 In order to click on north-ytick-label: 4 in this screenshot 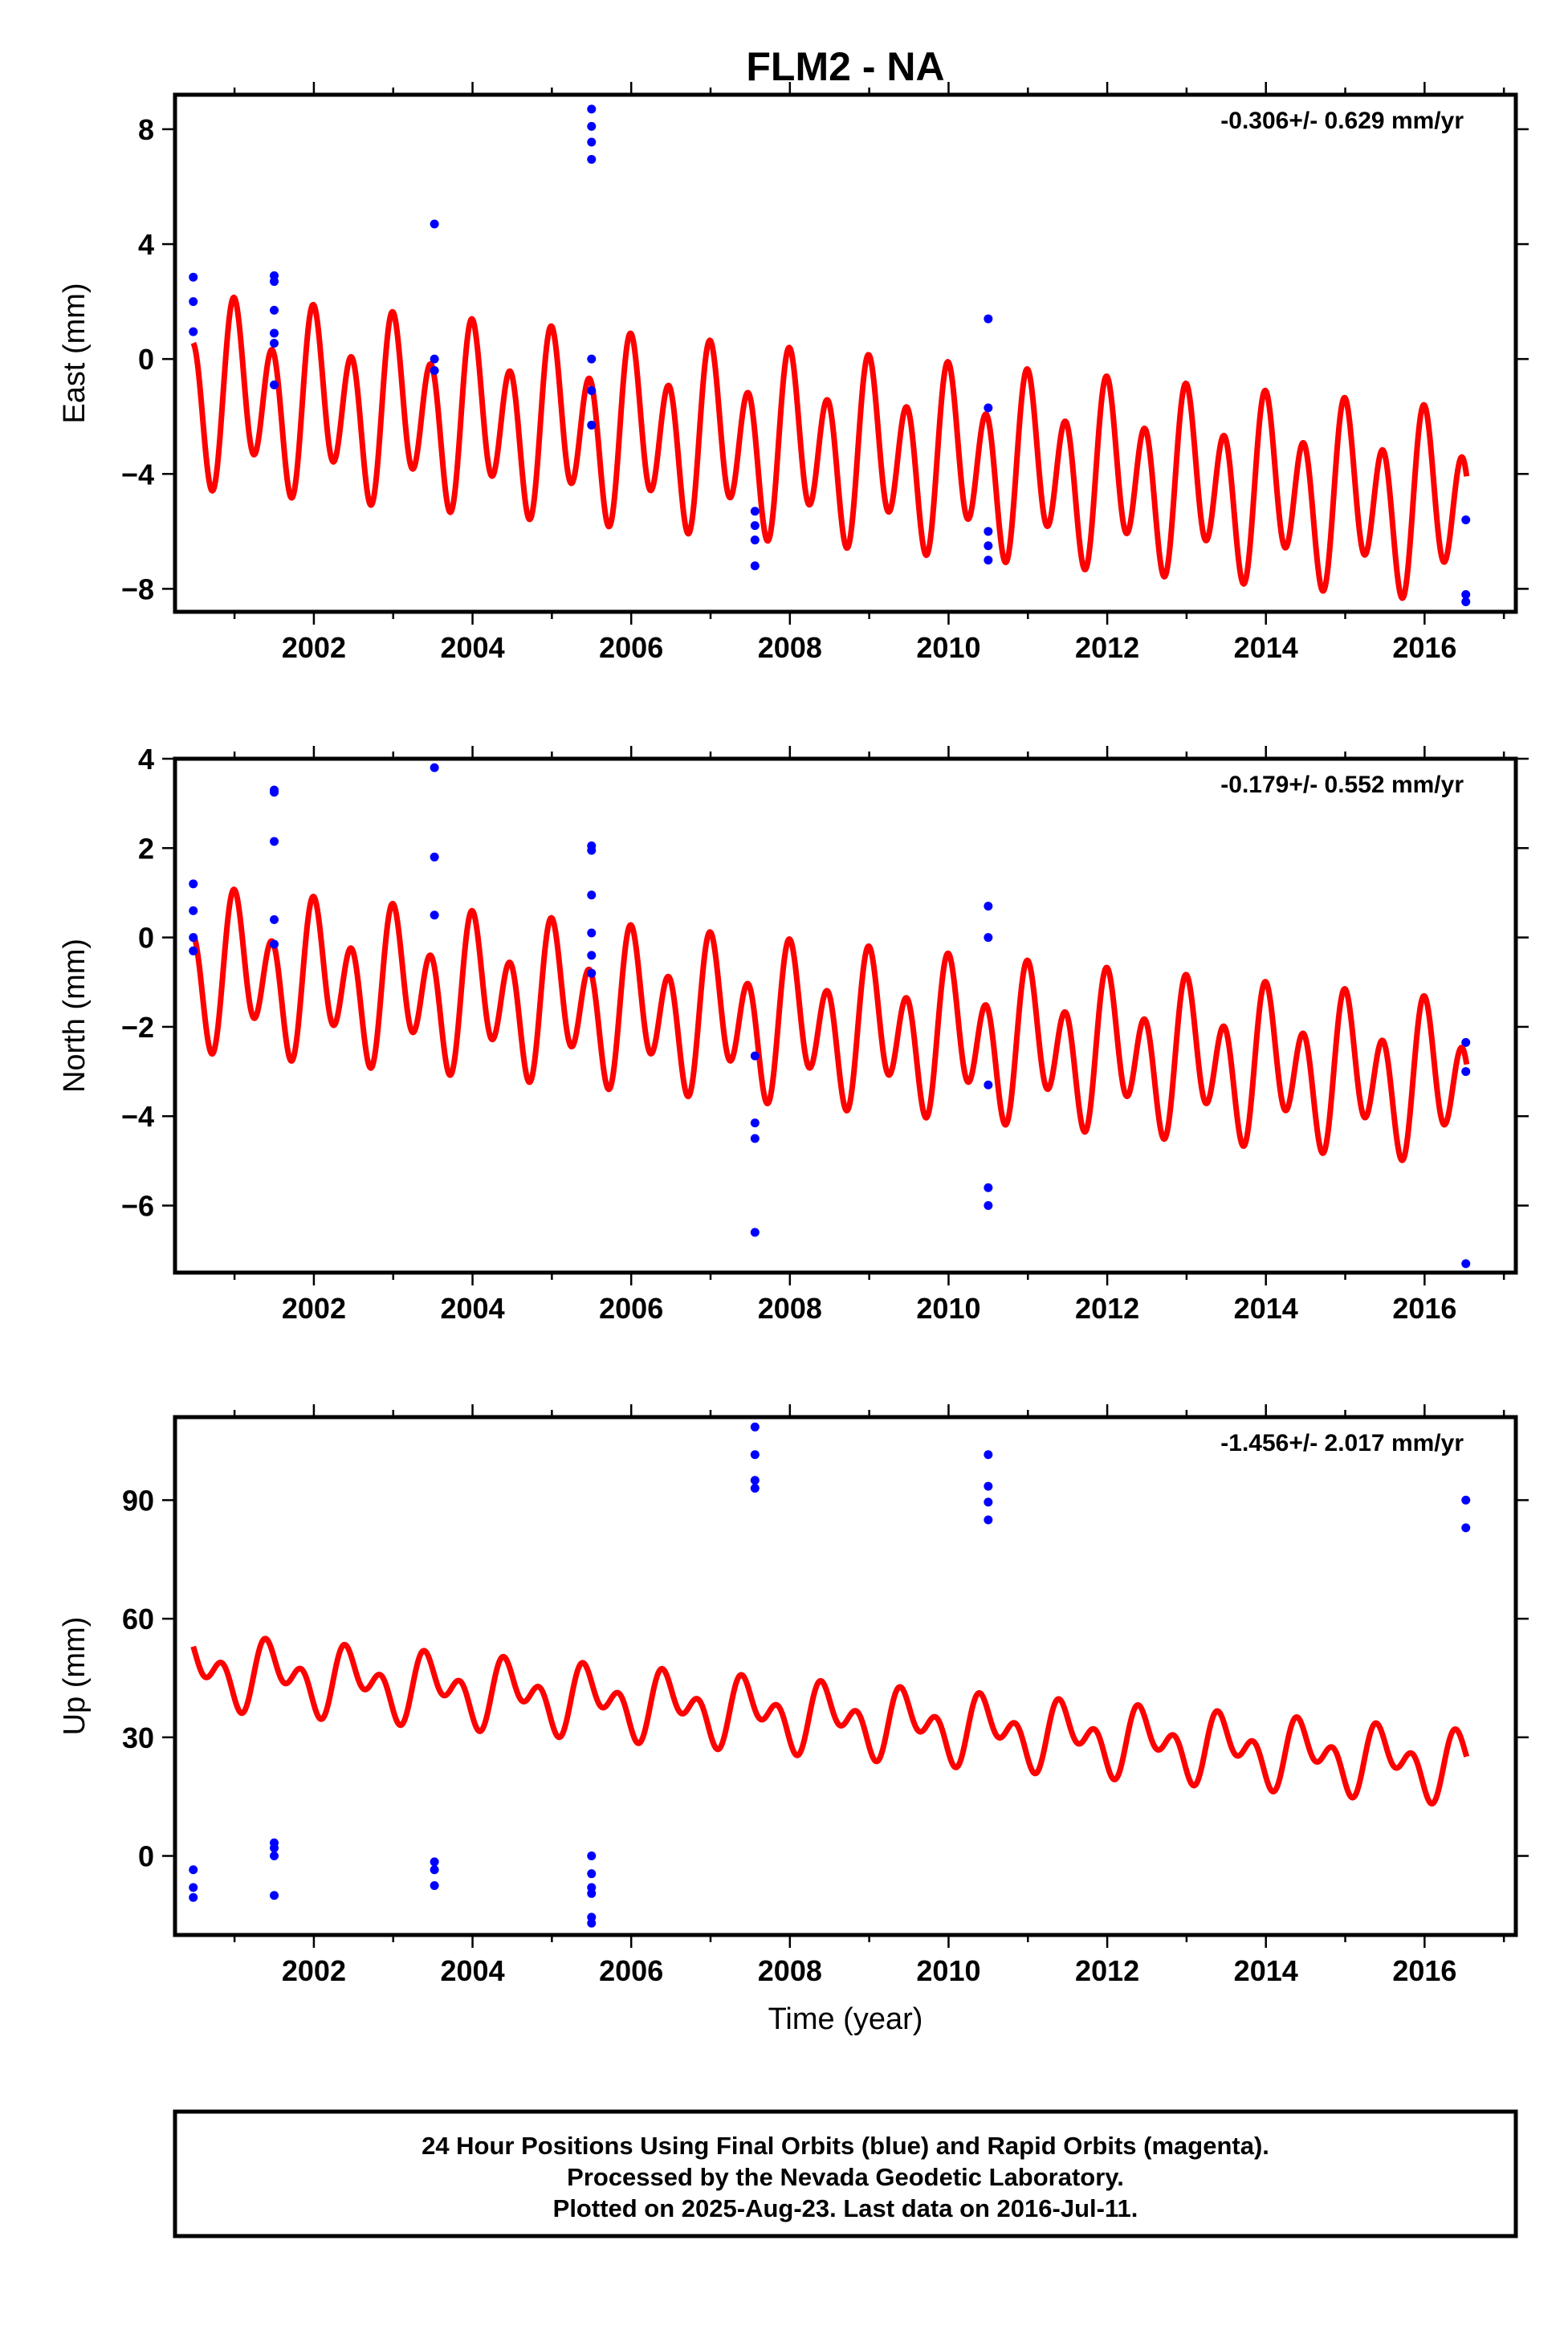, I will do `click(146, 759)`.